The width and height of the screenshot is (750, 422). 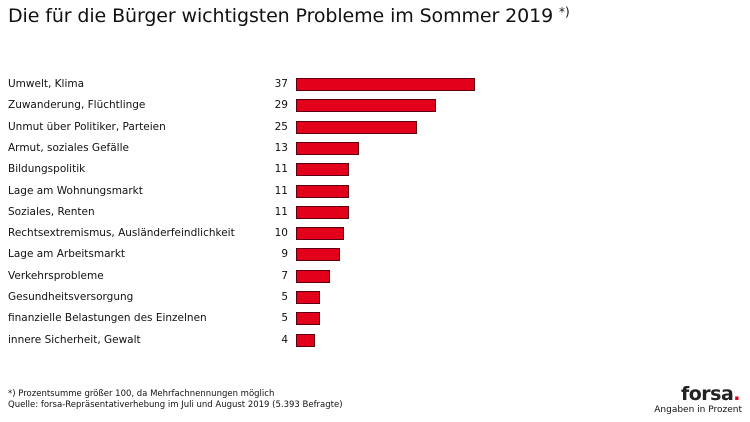 I want to click on category-label: Lage am Arbeitsmarkt, so click(x=67, y=254).